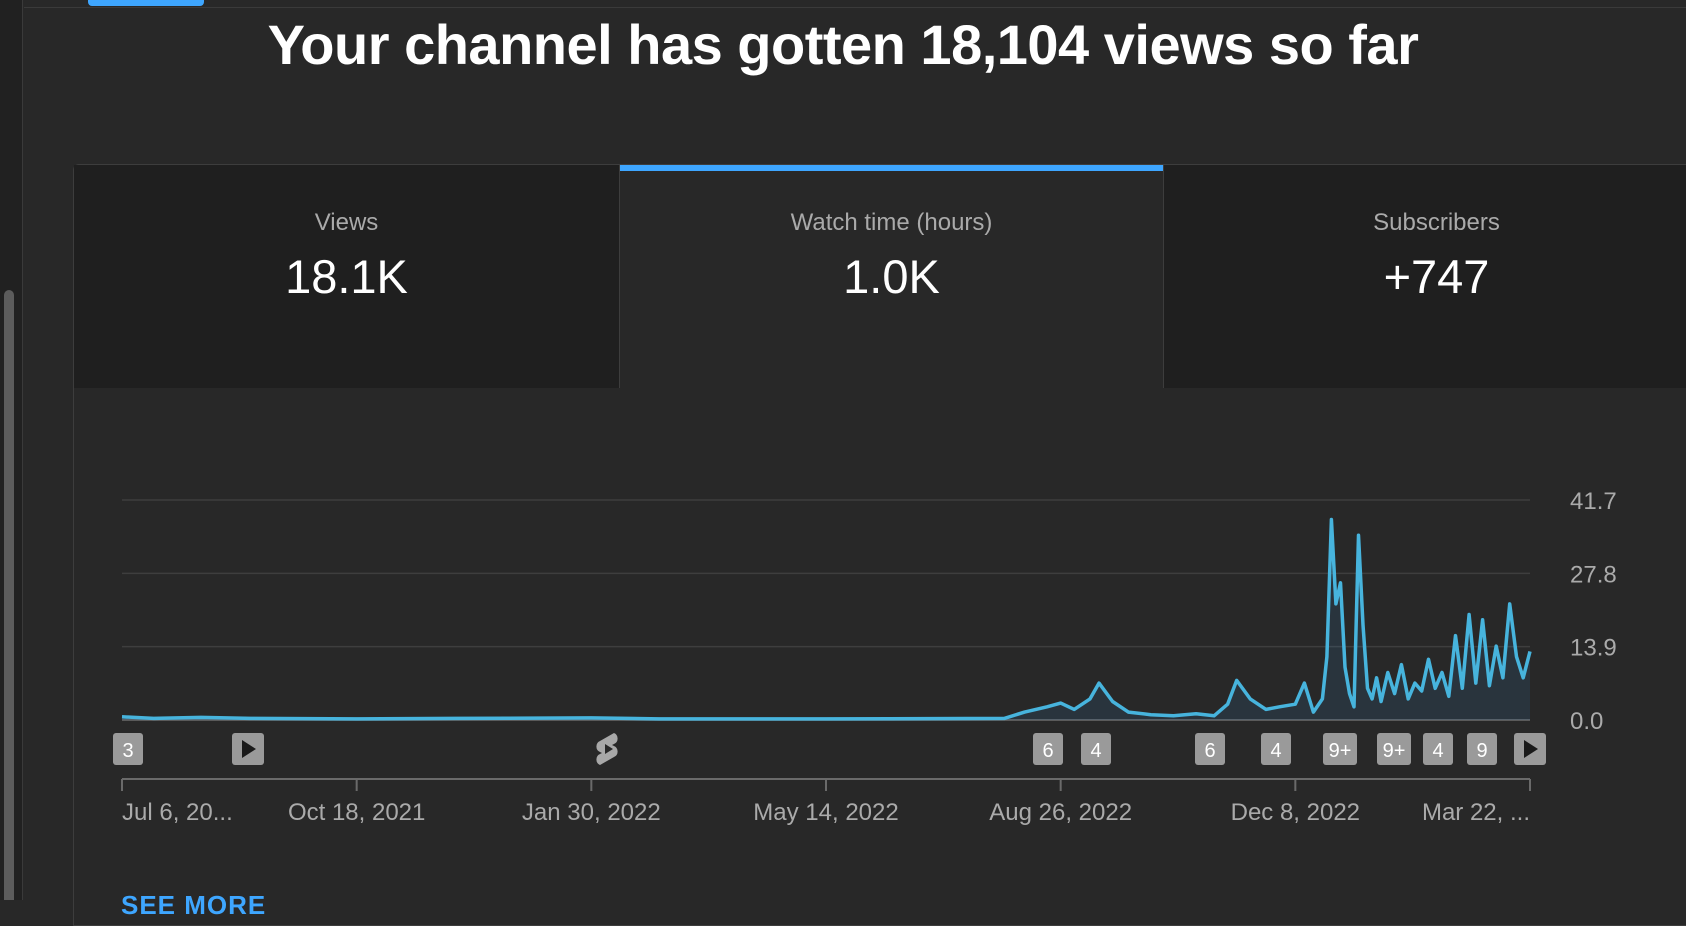 The height and width of the screenshot is (926, 1686). What do you see at coordinates (1593, 648) in the screenshot?
I see `y-tick-label: 13.9` at bounding box center [1593, 648].